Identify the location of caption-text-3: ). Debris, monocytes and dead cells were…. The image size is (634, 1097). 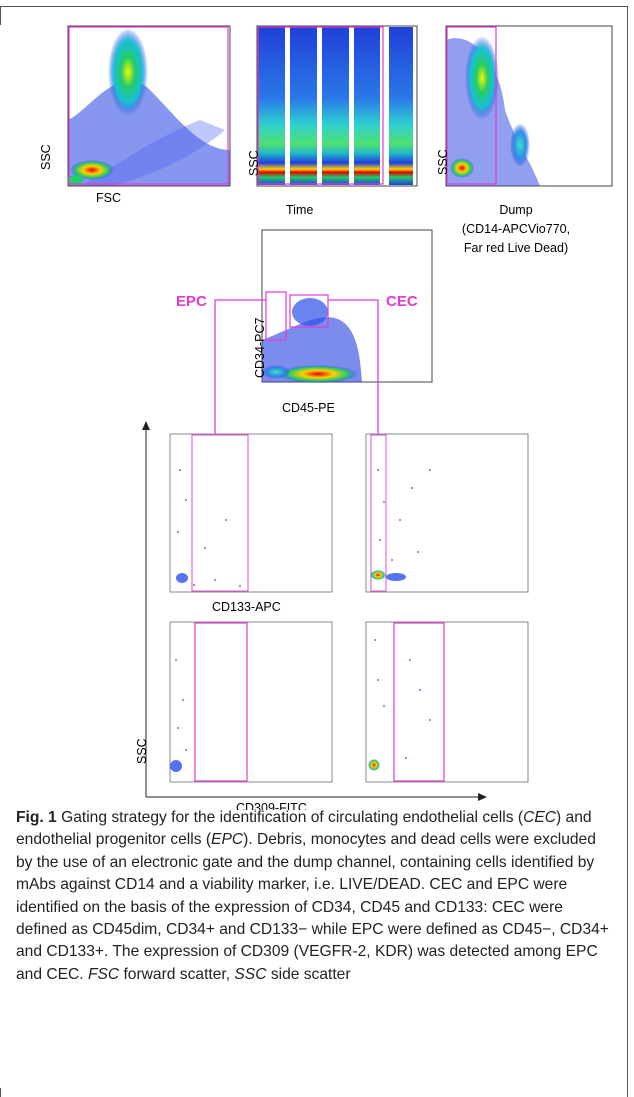
(312, 907).